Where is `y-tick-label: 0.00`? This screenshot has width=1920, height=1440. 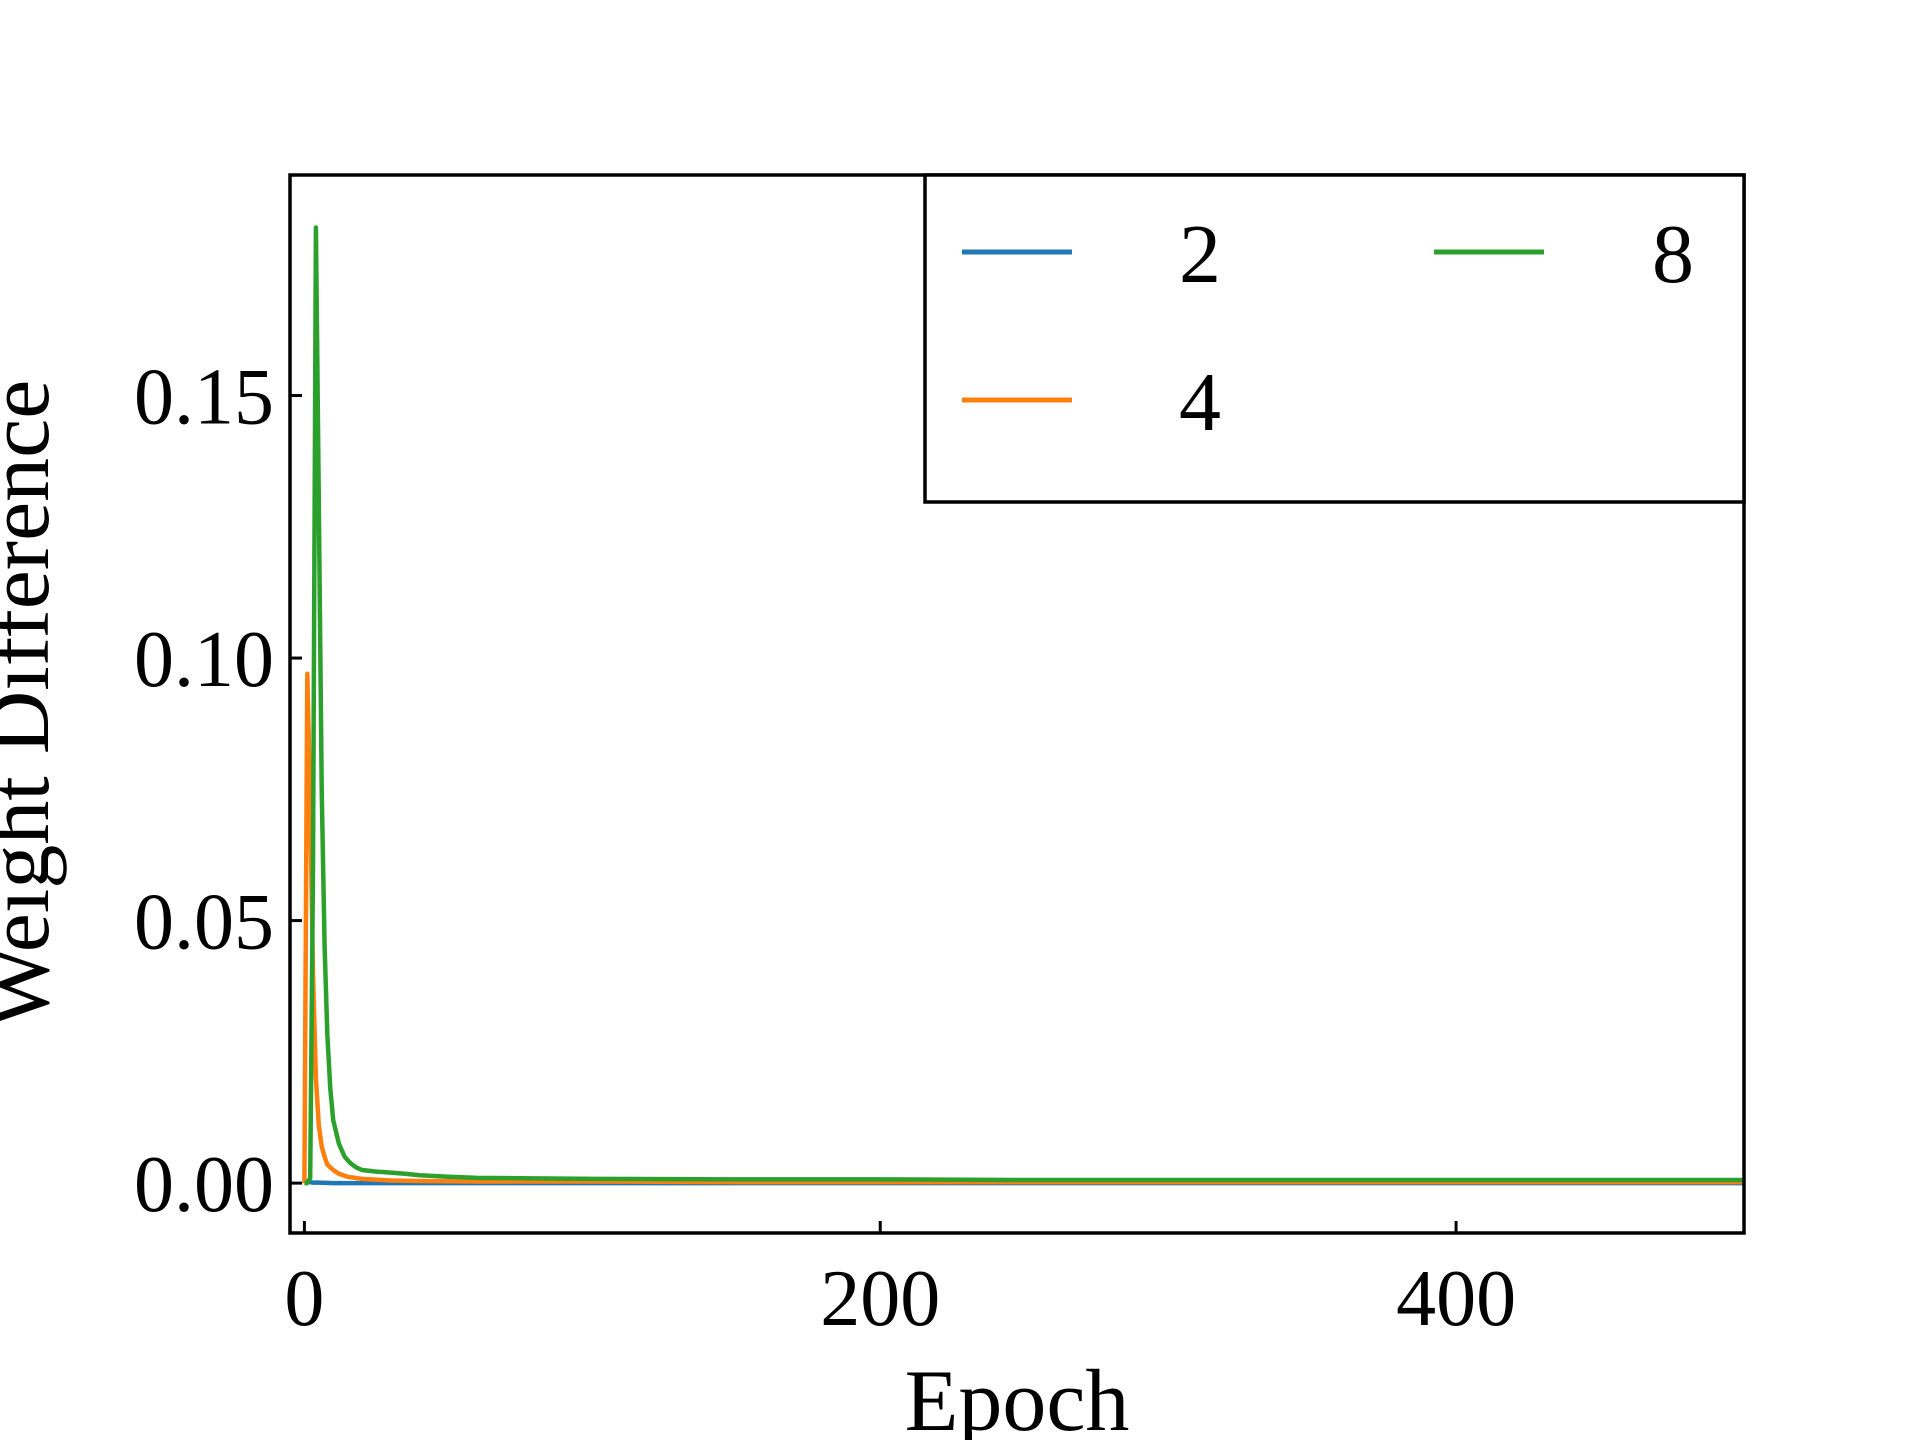
y-tick-label: 0.00 is located at coordinates (204, 1185).